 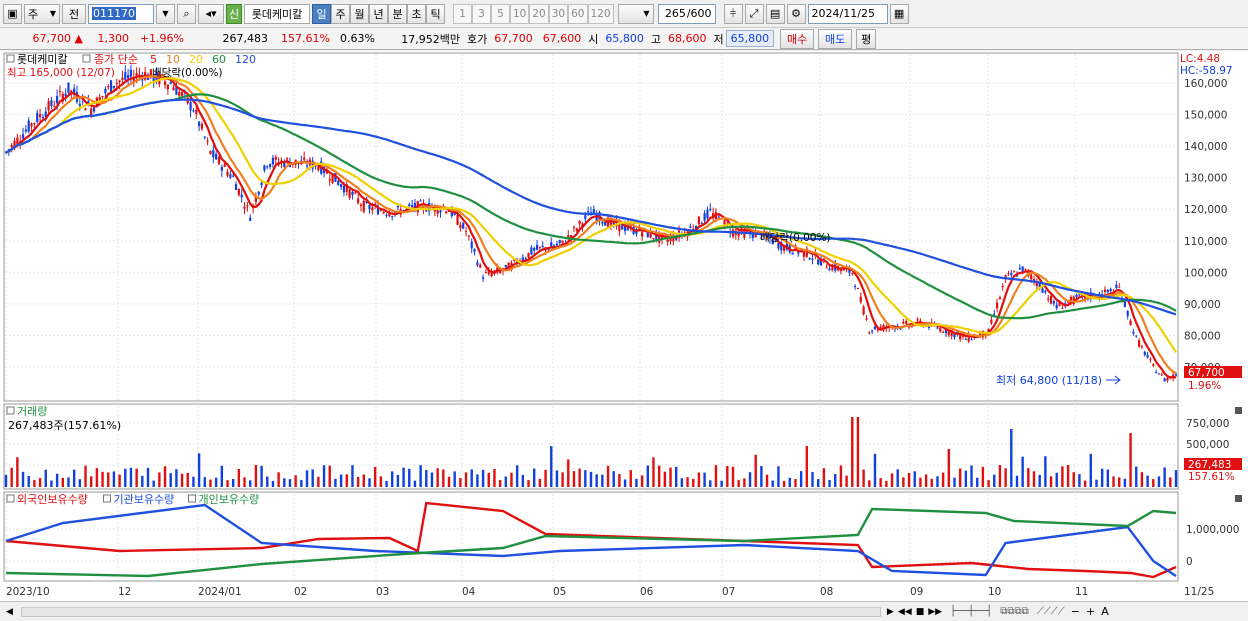 I want to click on stop-icon: ■, so click(x=920, y=611).